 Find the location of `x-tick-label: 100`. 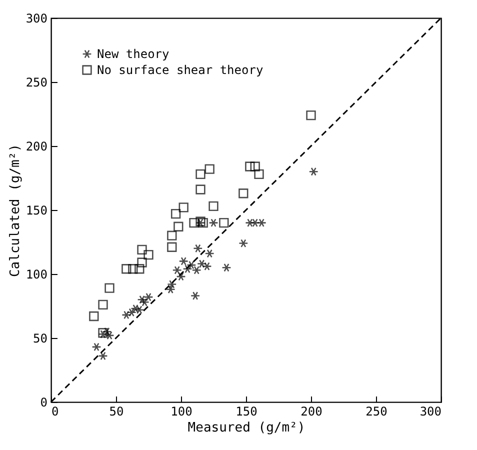

x-tick-label: 100 is located at coordinates (181, 411).